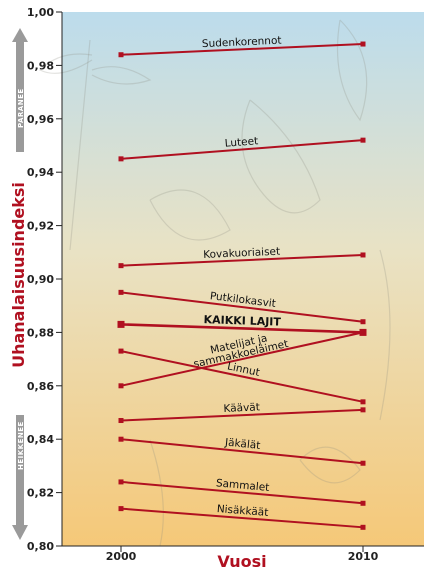 The height and width of the screenshot is (579, 426). Describe the element at coordinates (241, 561) in the screenshot. I see `x-axis-title: Vuosi` at that location.